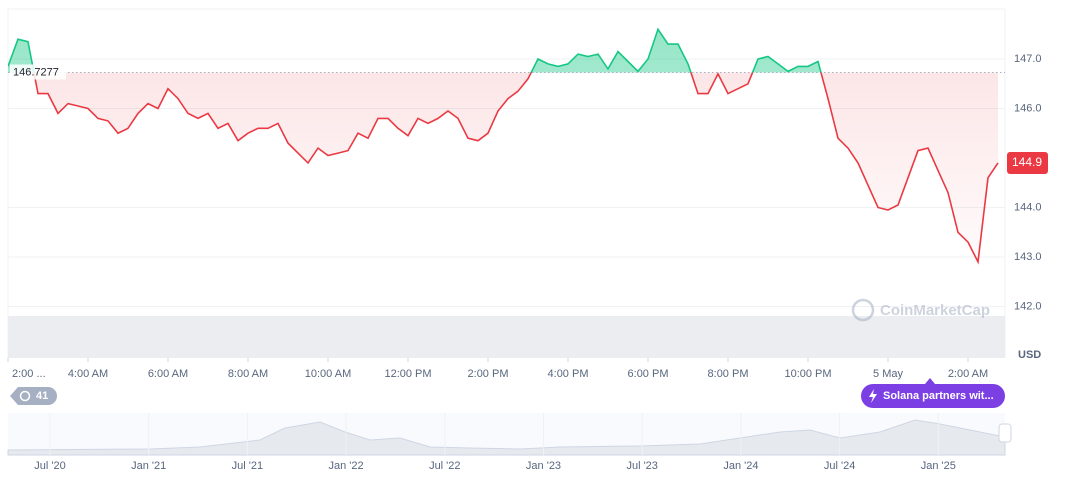  Describe the element at coordinates (248, 374) in the screenshot. I see `x-tick-label: 8:00 AM` at that location.